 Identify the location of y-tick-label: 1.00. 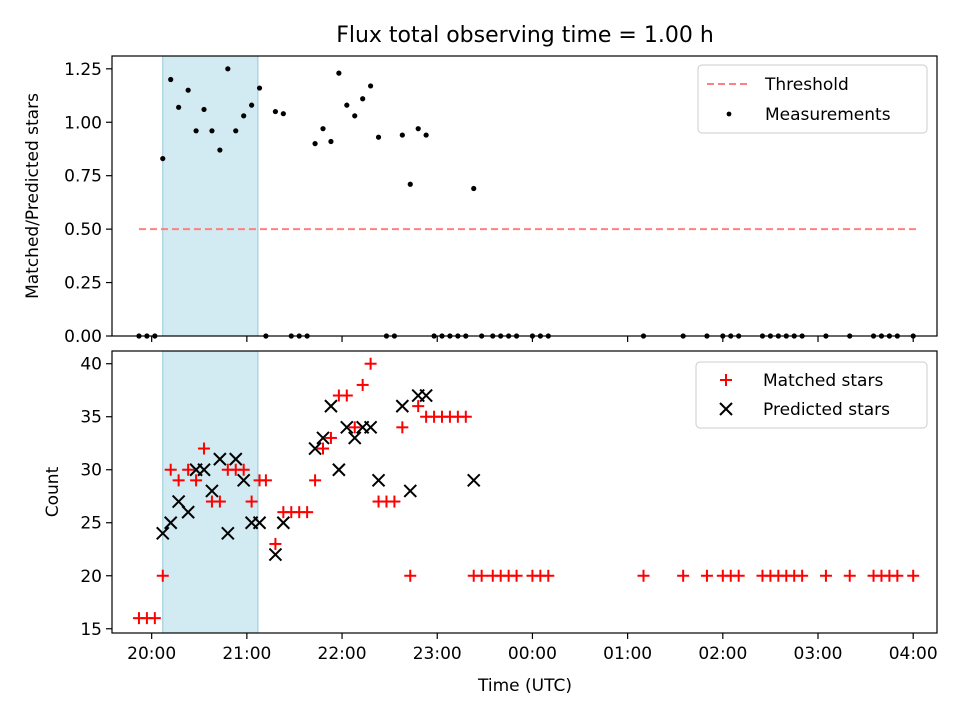
(83, 123).